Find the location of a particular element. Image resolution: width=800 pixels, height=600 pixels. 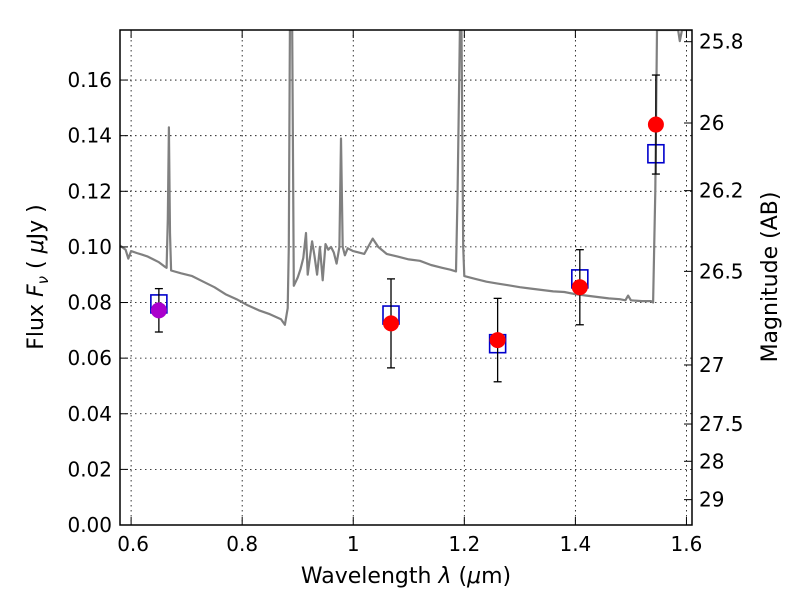

x-tick-label: 1.4 is located at coordinates (575, 544).